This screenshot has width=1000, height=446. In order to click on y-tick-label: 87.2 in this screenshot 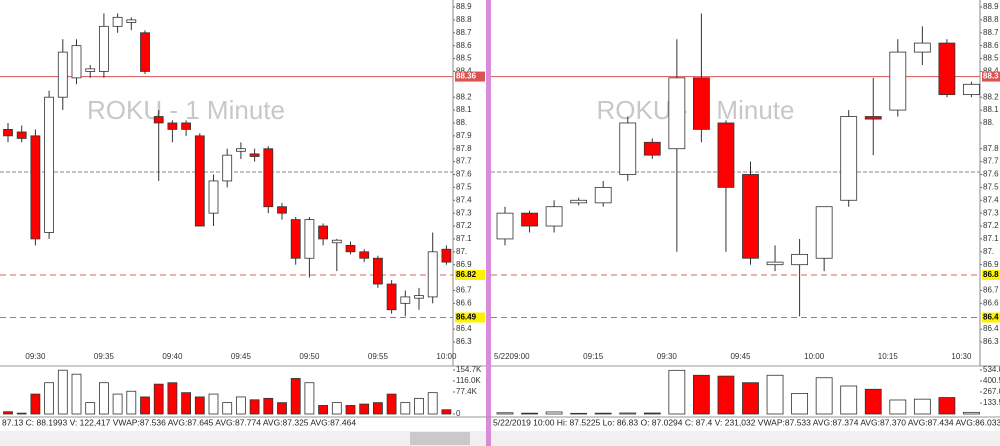, I will do `click(464, 225)`.